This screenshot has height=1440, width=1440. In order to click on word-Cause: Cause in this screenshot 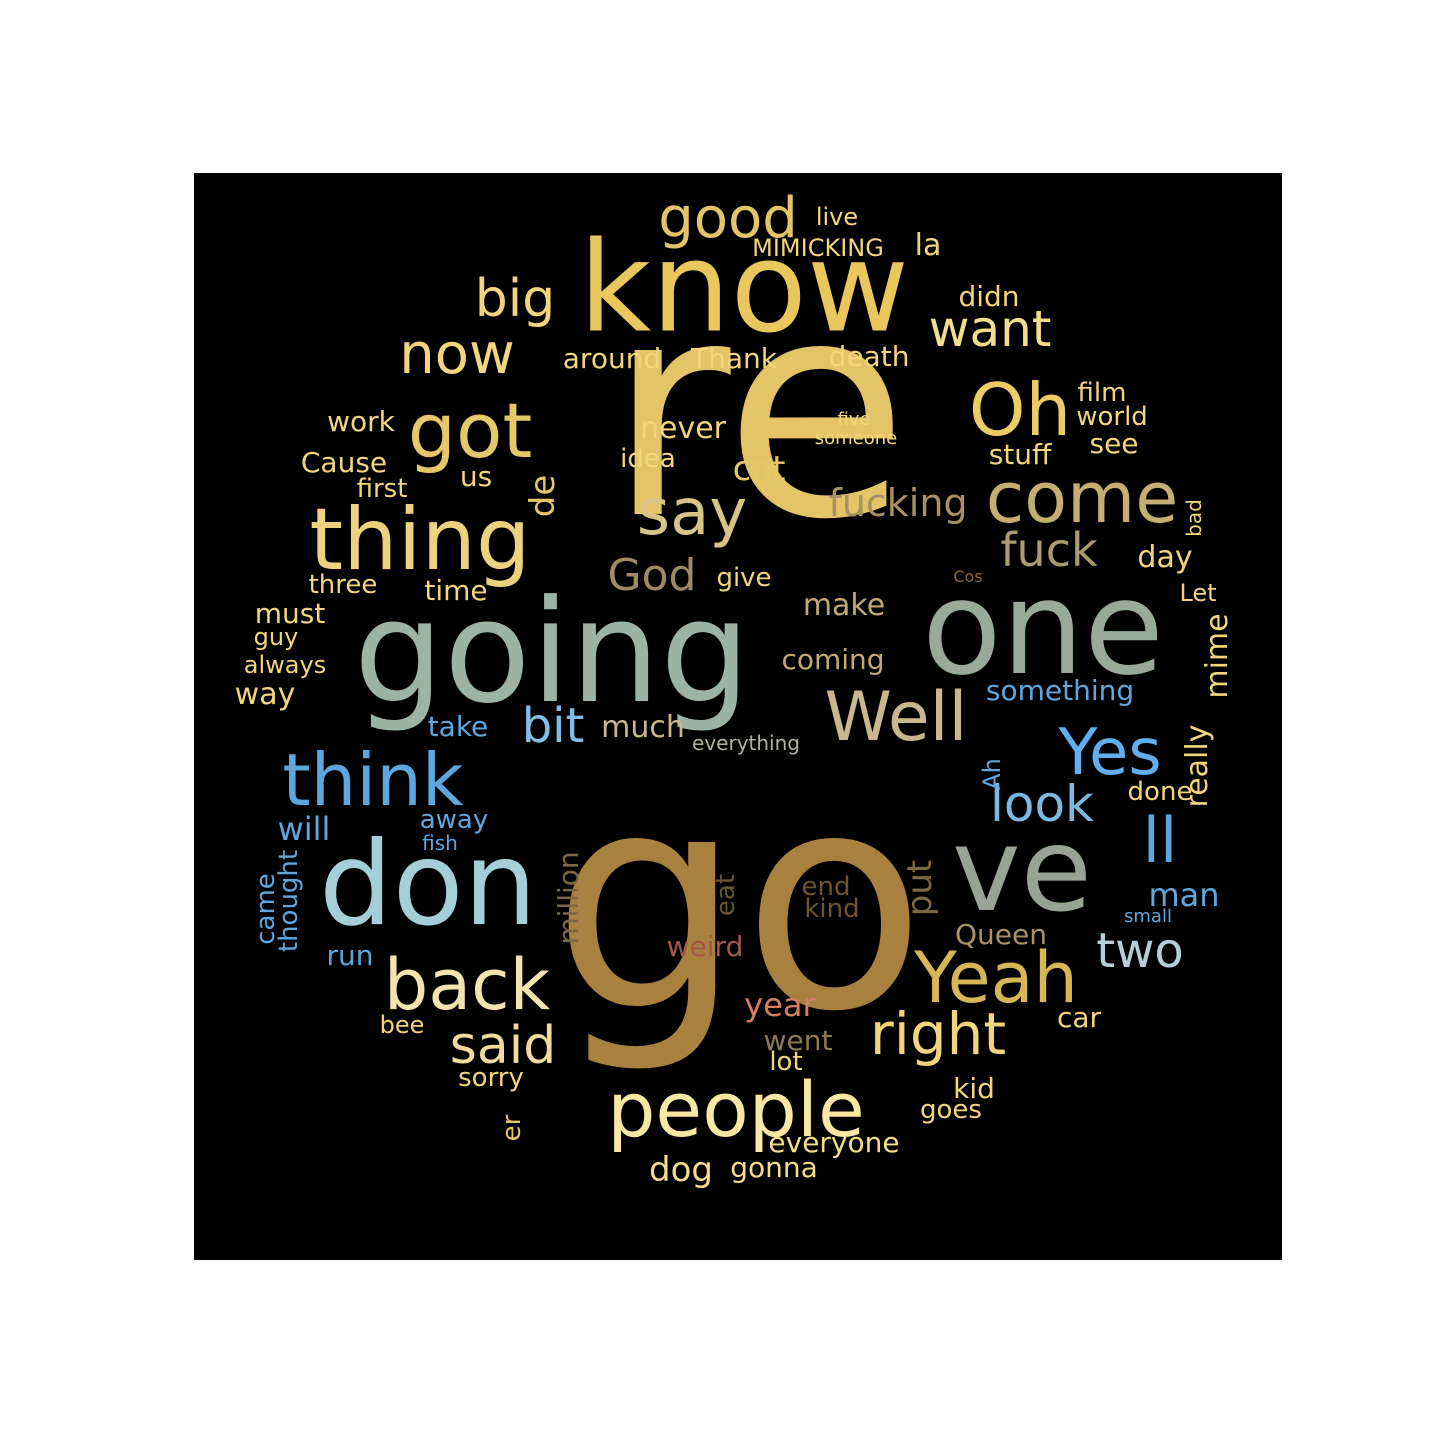, I will do `click(344, 462)`.